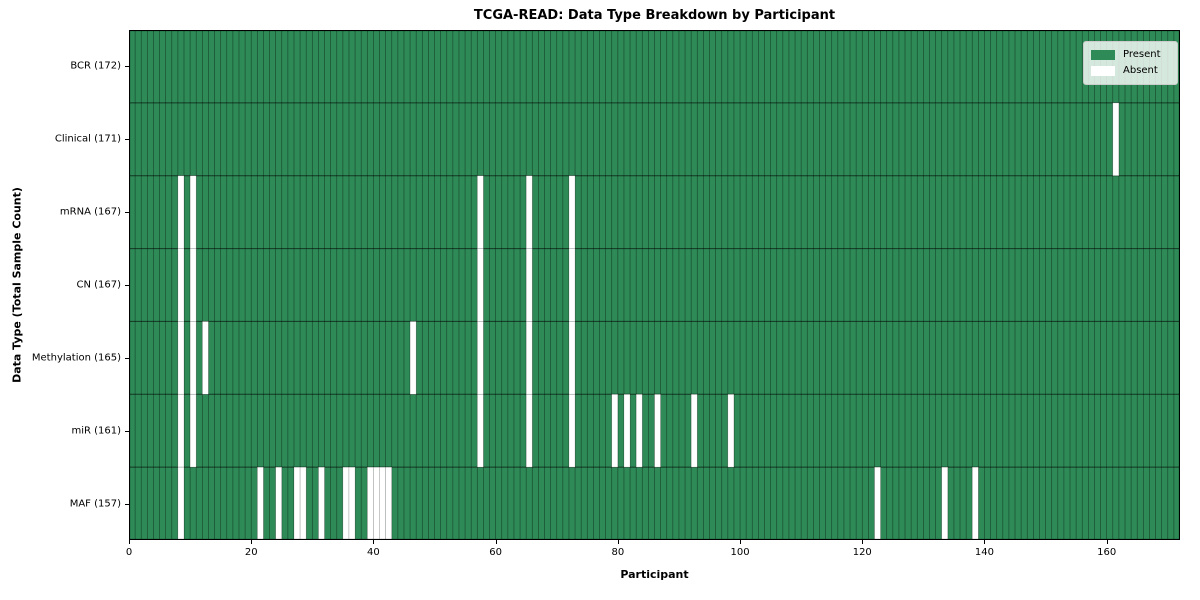 The image size is (1200, 600). I want to click on y-tick-label-Methylation: Methylation (165), so click(76, 358).